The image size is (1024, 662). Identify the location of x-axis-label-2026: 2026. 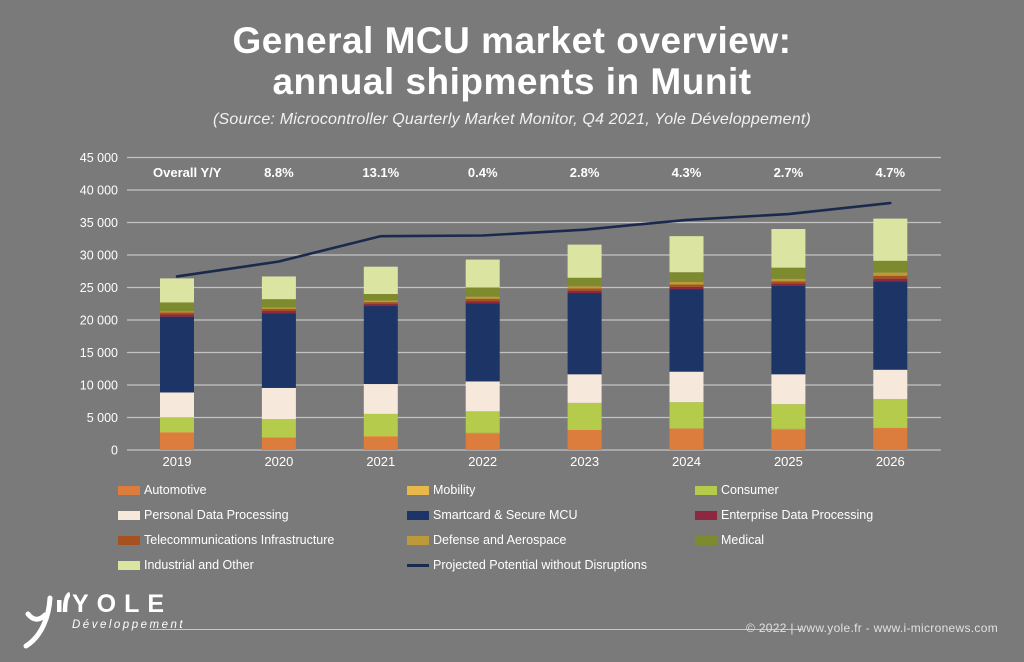
(890, 461).